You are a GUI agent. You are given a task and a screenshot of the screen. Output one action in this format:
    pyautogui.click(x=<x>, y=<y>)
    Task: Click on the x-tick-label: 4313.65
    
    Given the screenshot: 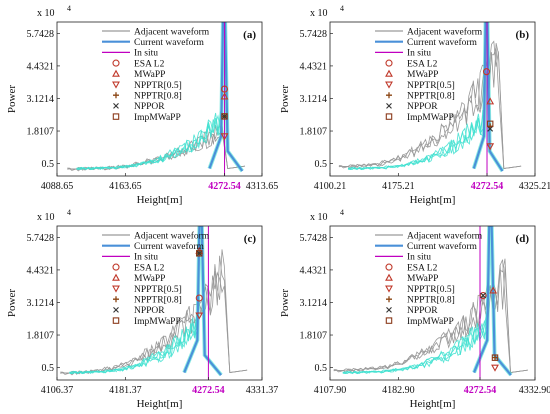 What is the action you would take?
    pyautogui.click(x=262, y=186)
    